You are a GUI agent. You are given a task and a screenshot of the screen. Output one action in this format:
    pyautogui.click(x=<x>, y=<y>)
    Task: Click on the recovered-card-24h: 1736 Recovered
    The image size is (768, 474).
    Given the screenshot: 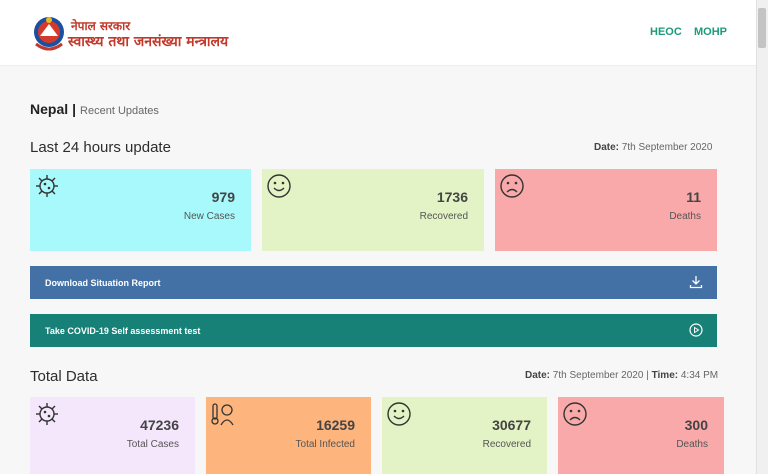 What is the action you would take?
    pyautogui.click(x=373, y=210)
    